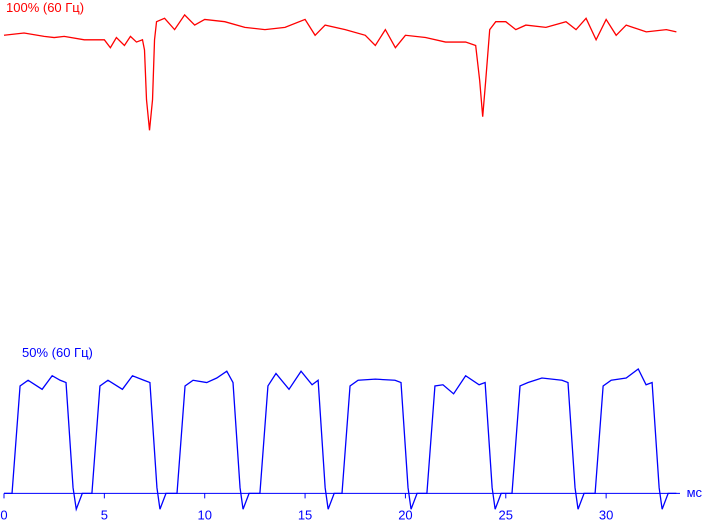  What do you see at coordinates (57, 352) in the screenshot?
I see `series-label: 50% (60 Гц)` at bounding box center [57, 352].